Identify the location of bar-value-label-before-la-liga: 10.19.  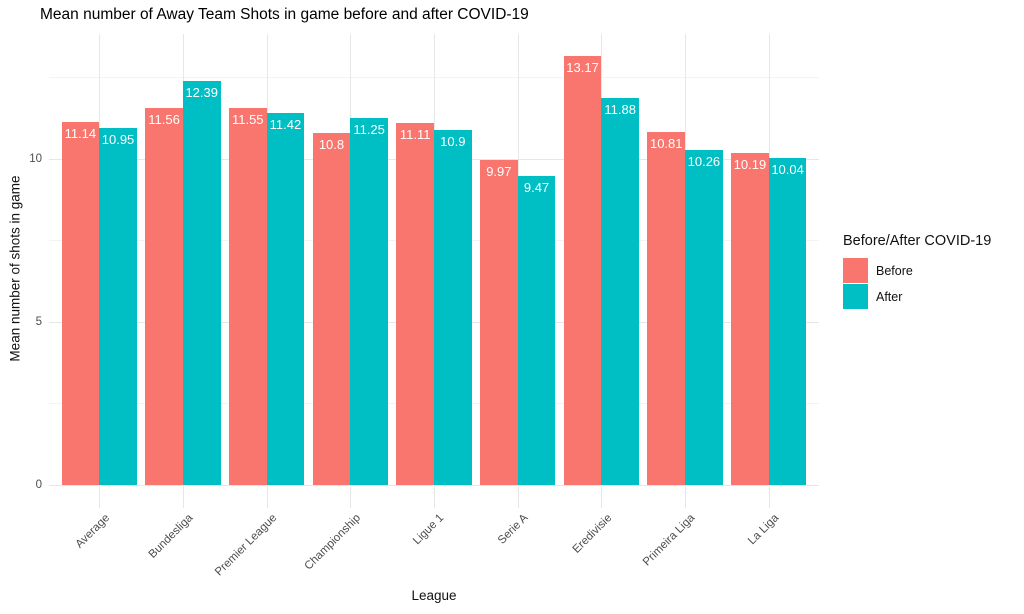
(750, 164).